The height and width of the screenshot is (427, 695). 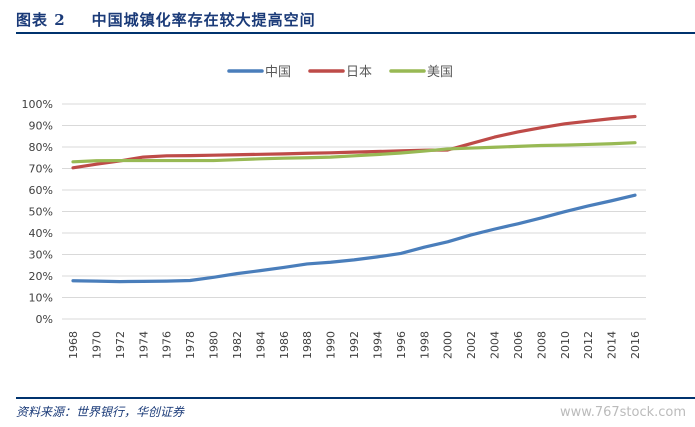 What do you see at coordinates (41, 212) in the screenshot?
I see `y-tick-label: 50%` at bounding box center [41, 212].